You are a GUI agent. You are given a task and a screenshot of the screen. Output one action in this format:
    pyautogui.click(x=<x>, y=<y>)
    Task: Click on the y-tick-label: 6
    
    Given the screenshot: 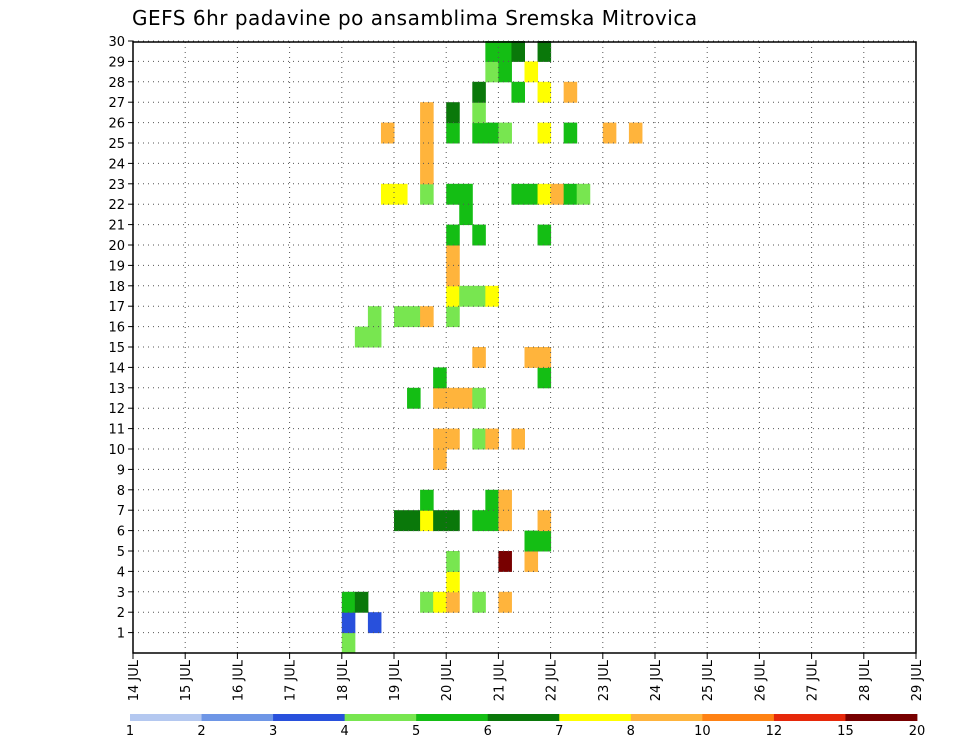 What is the action you would take?
    pyautogui.click(x=121, y=532)
    